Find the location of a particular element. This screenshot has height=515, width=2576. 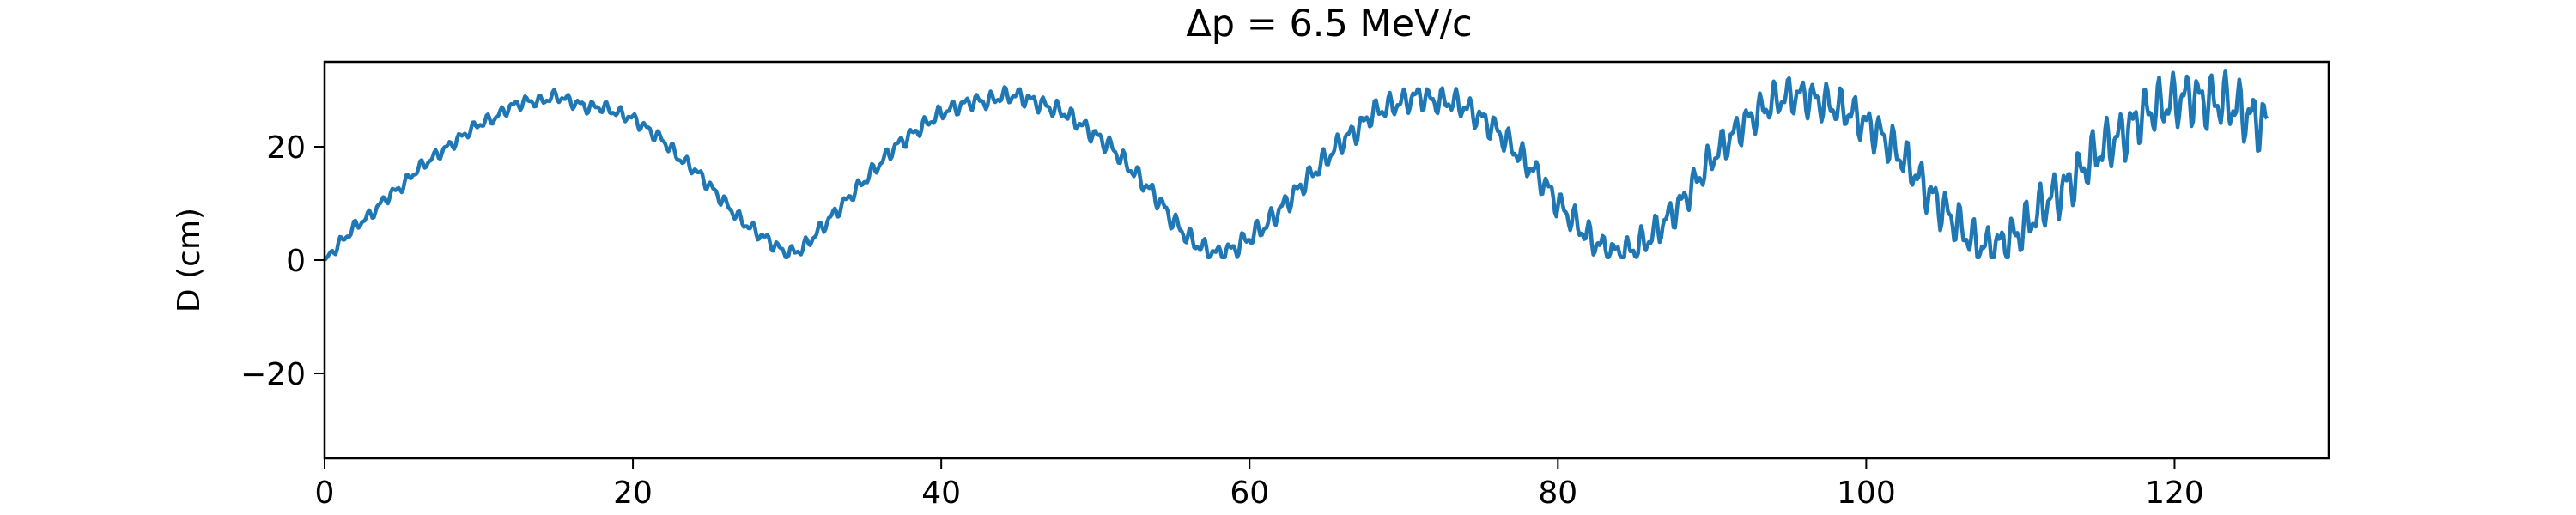

x-tick-label: 60 is located at coordinates (1250, 493).